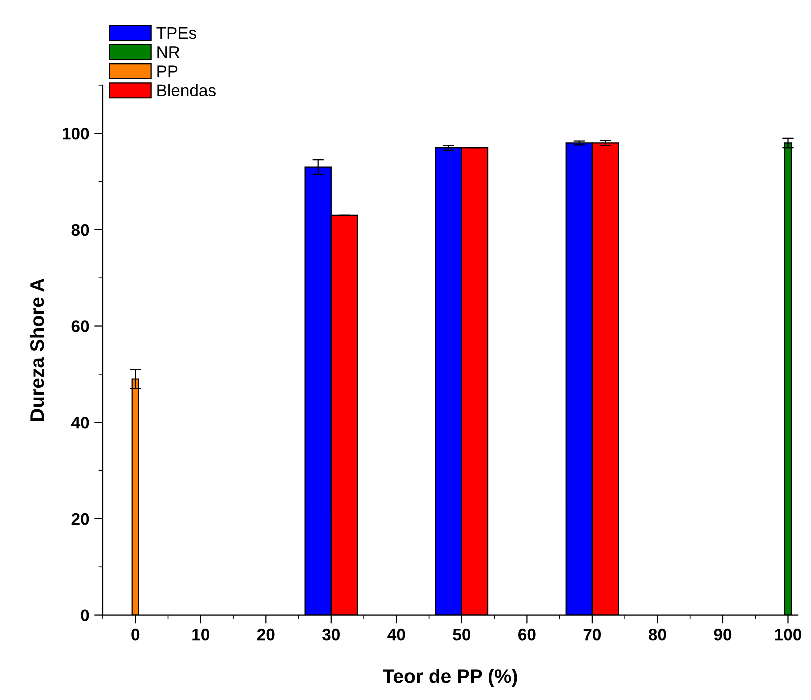  What do you see at coordinates (397, 634) in the screenshot?
I see `x-tick-label: 40` at bounding box center [397, 634].